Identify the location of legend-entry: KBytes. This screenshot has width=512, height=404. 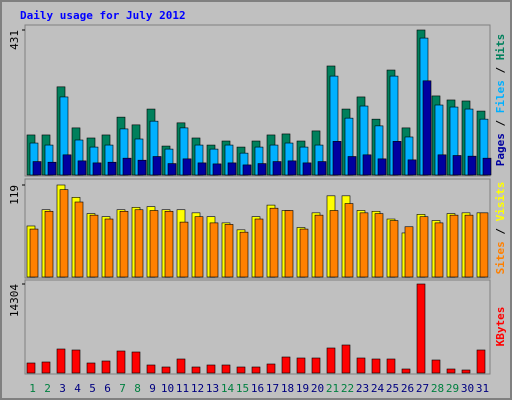
(500, 327).